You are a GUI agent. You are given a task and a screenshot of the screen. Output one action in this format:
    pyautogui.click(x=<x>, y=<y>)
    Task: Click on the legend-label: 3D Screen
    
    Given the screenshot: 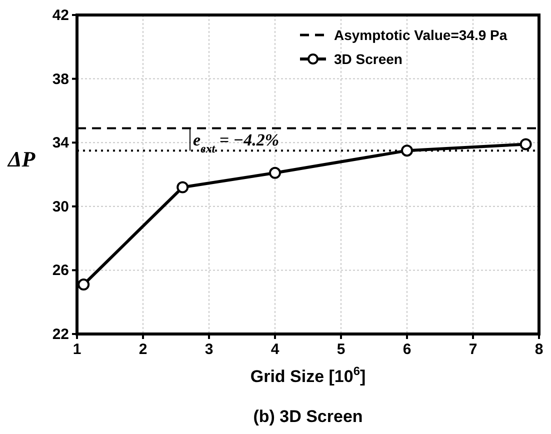 What is the action you would take?
    pyautogui.click(x=368, y=59)
    